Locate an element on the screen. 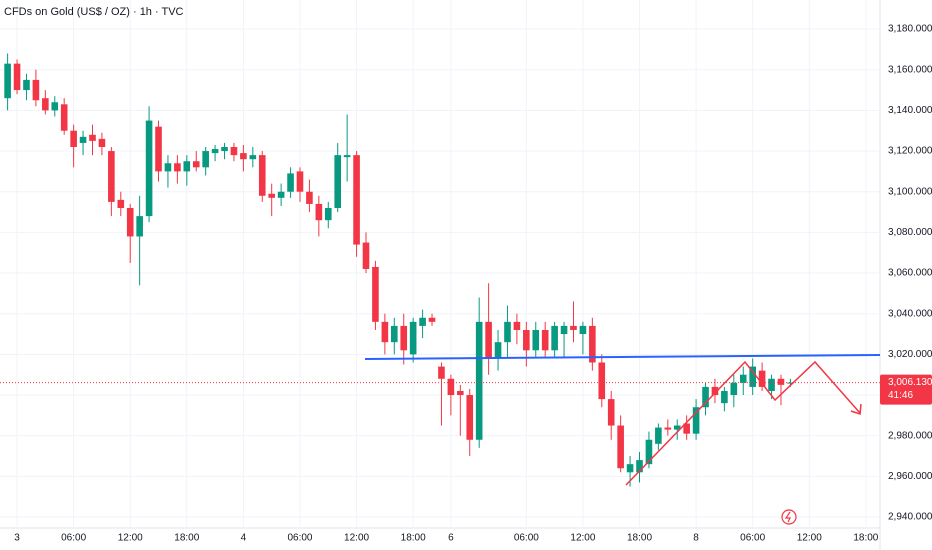  last-price-tag is located at coordinates (906, 389).